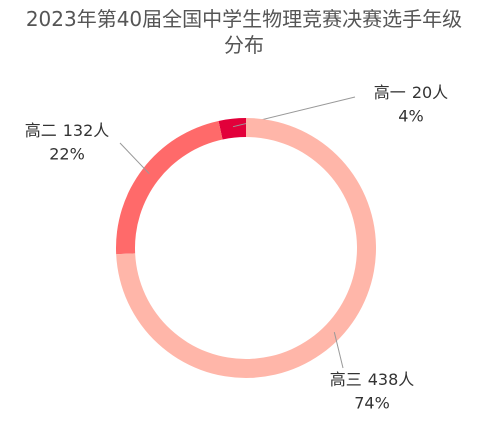 Image resolution: width=488 pixels, height=422 pixels. What do you see at coordinates (86, 130) in the screenshot?
I see `value-label: 132人` at bounding box center [86, 130].